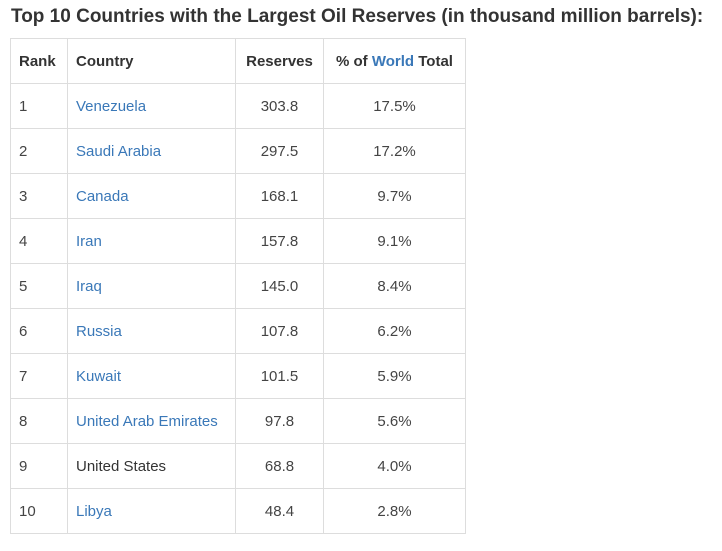 This screenshot has width=722, height=551. I want to click on table-row: 6 Russia 107.8 6.2%, so click(238, 331).